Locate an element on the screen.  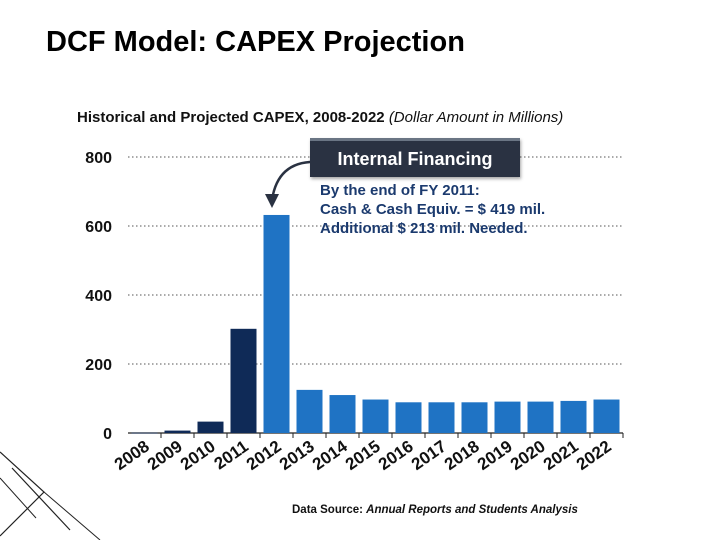
bar-2013 is located at coordinates (309, 411).